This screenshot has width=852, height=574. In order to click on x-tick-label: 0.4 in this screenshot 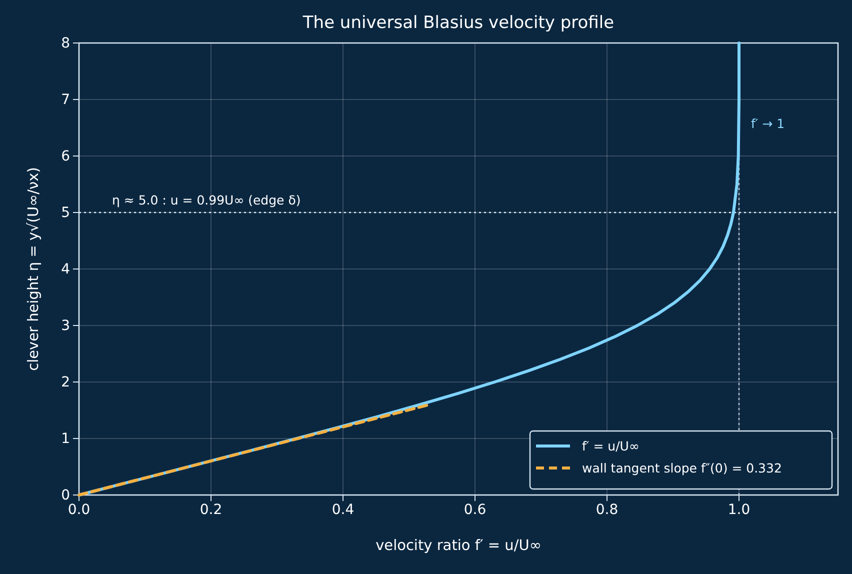, I will do `click(343, 510)`.